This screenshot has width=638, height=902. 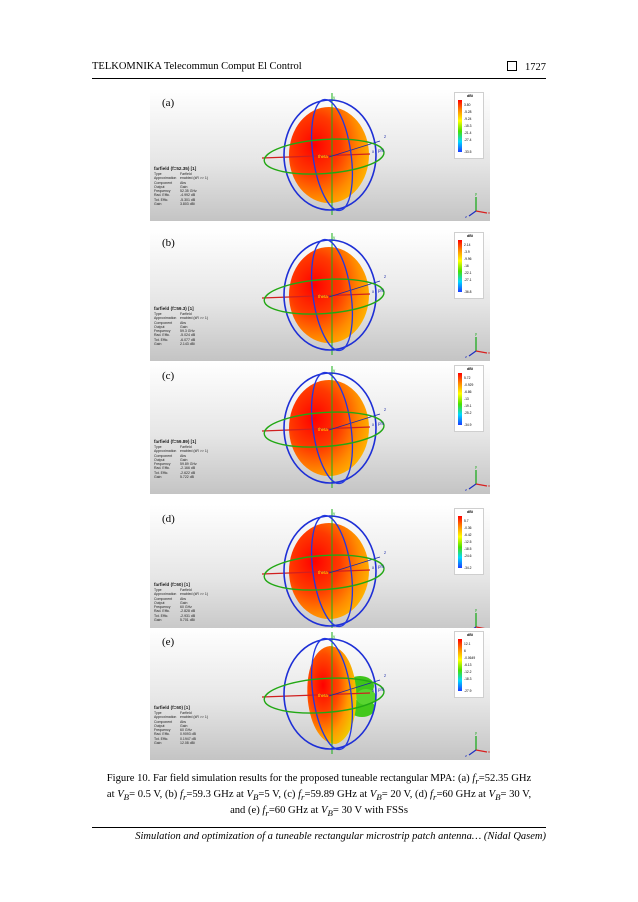 What do you see at coordinates (184, 602) in the screenshot?
I see `info-value: Gain` at bounding box center [184, 602].